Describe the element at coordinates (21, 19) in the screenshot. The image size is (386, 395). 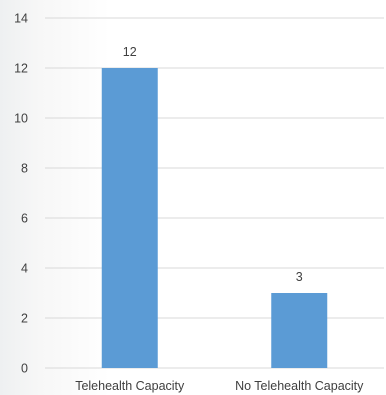
I see `y-tick-label-14: 14` at that location.